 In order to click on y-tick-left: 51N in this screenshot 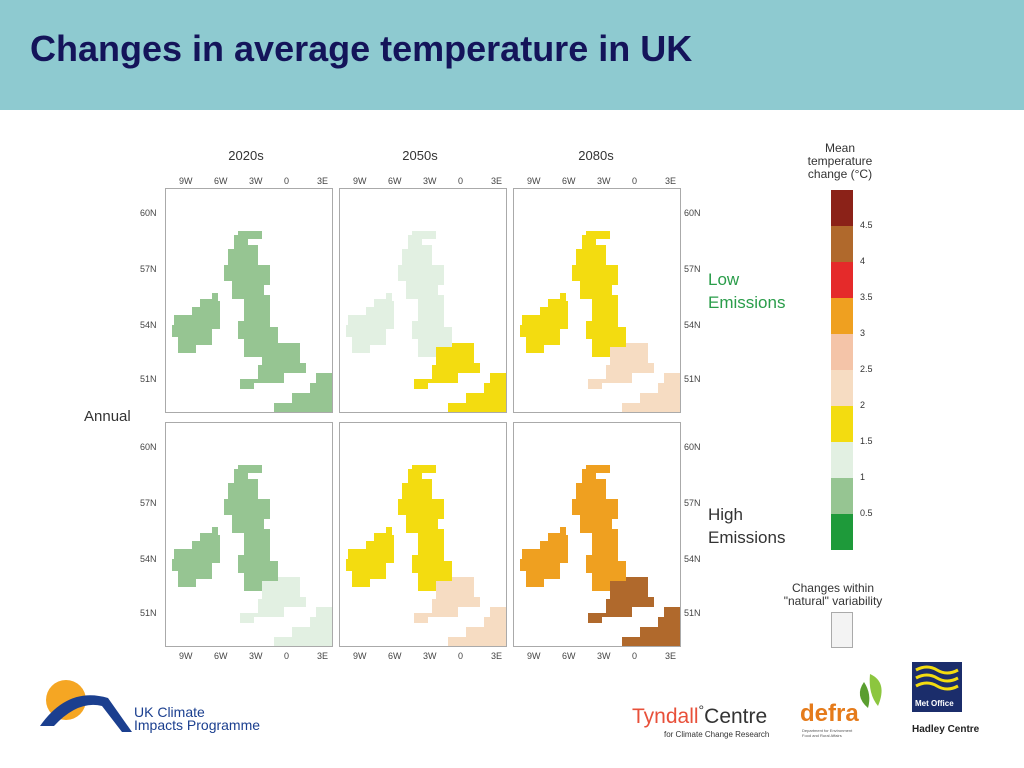, I will do `click(148, 613)`.